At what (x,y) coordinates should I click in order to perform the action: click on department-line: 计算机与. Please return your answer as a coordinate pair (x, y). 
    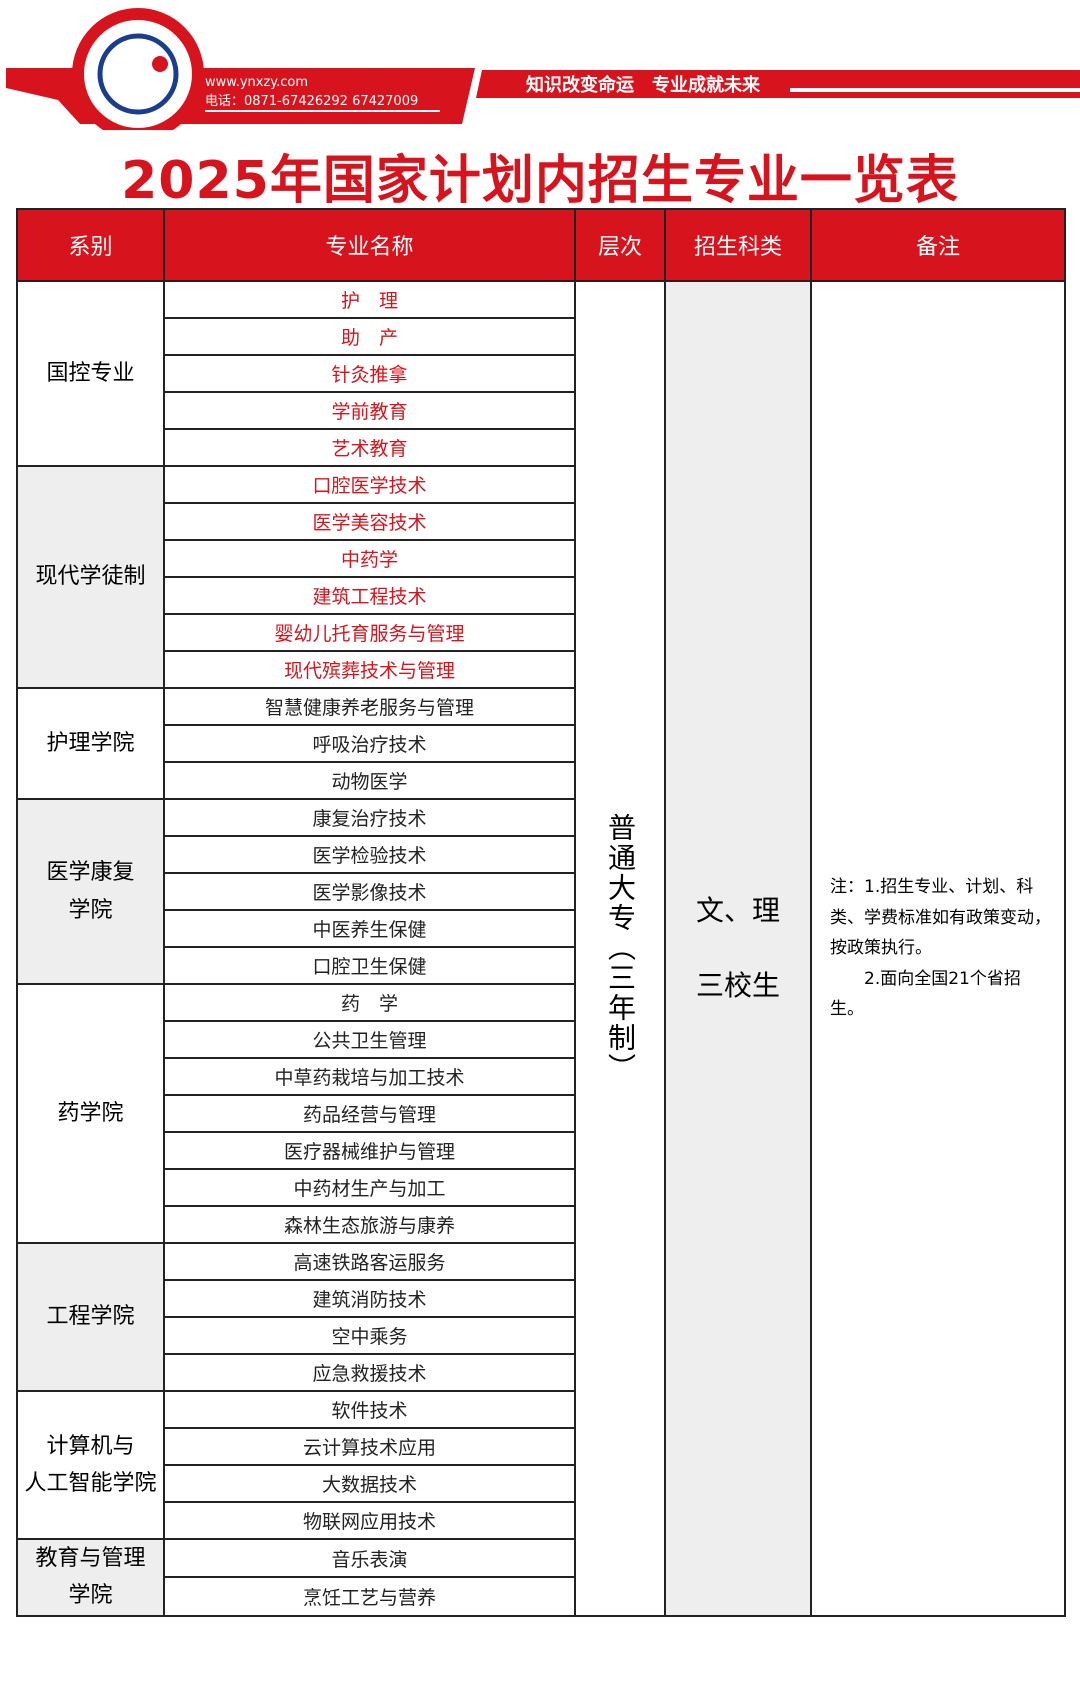
    Looking at the image, I should click on (90, 1446).